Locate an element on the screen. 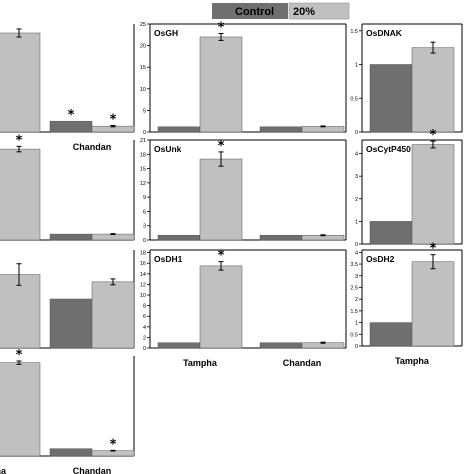  y-tick-label: 21 is located at coordinates (143, 141).